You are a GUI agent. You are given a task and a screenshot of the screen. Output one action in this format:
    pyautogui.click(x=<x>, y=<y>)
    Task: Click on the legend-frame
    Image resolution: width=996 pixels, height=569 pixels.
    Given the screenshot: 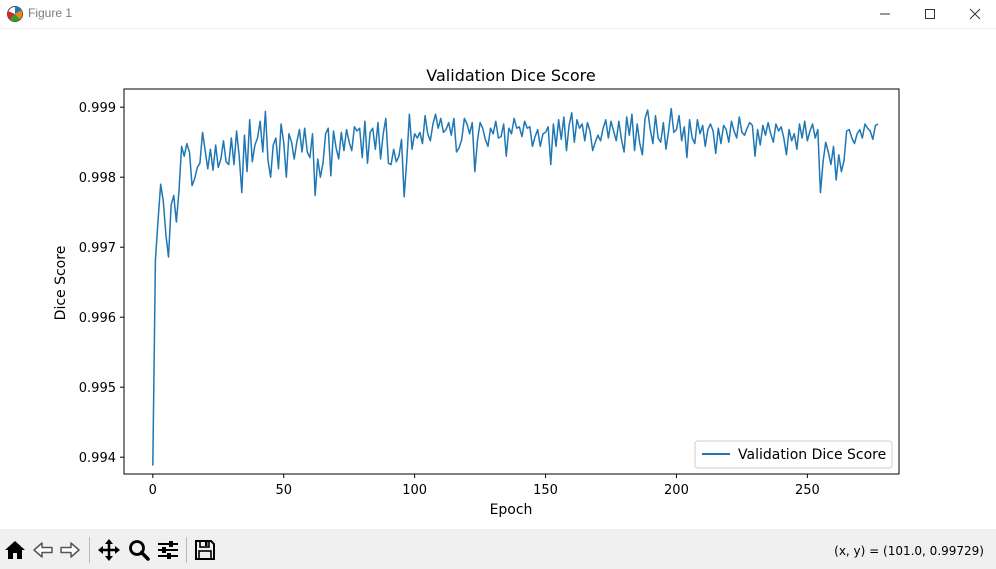 What is the action you would take?
    pyautogui.click(x=793, y=454)
    